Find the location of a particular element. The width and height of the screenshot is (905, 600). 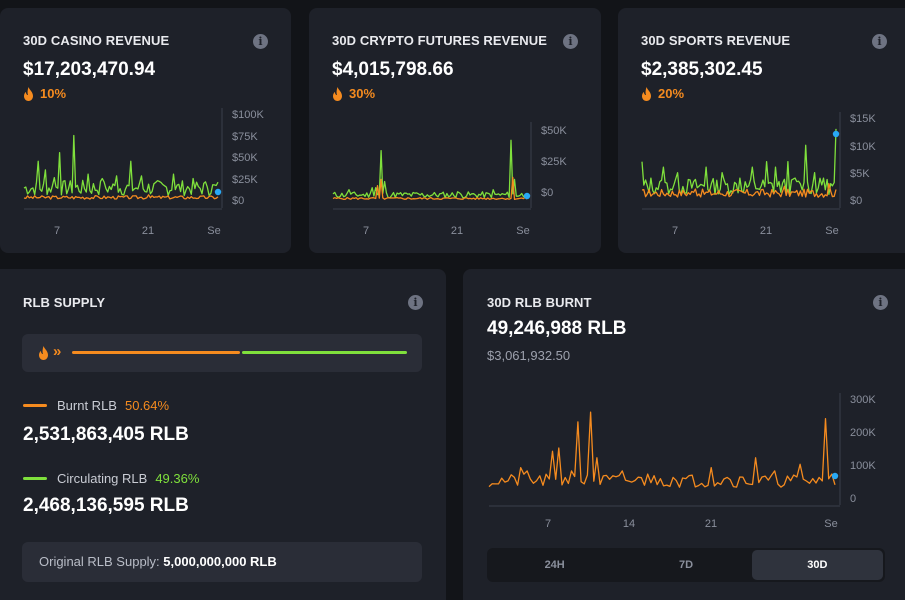

sports-chart: $15K $10K $5K $0 7 21 Se is located at coordinates (761, 170).